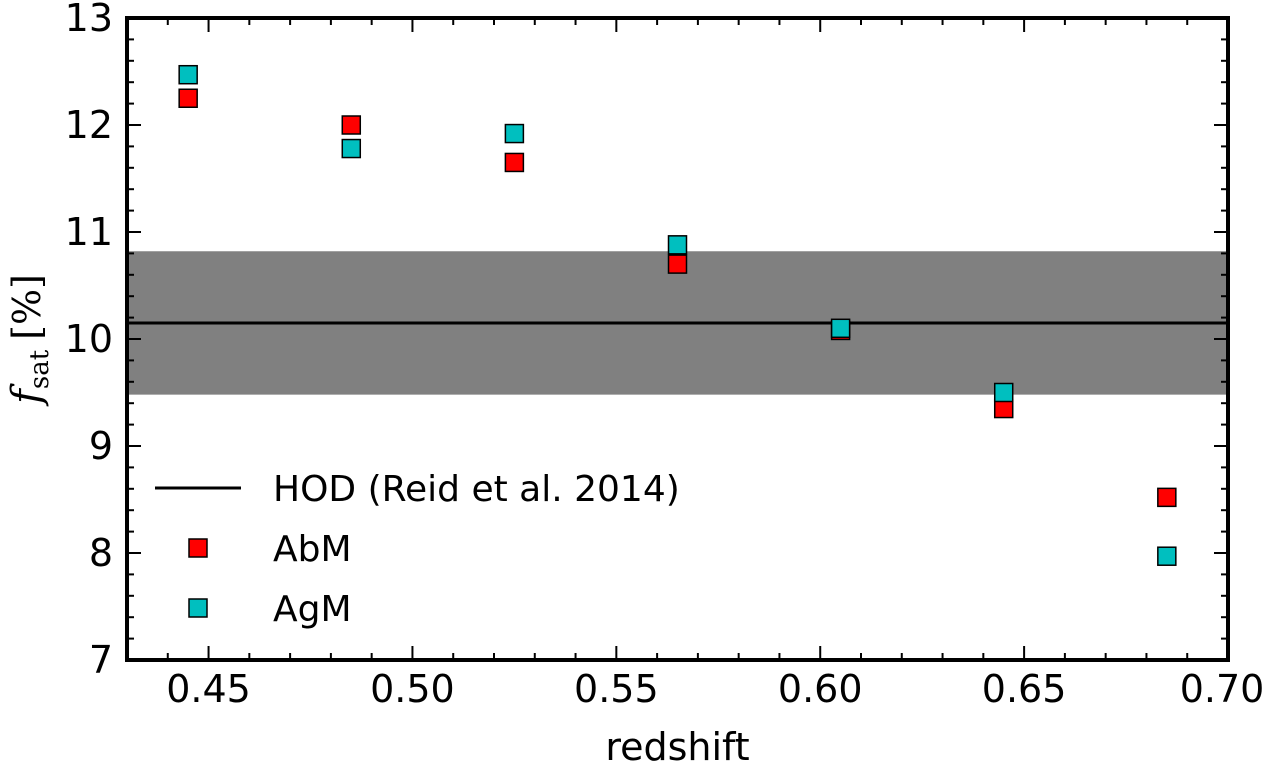  What do you see at coordinates (820, 689) in the screenshot?
I see `x-tick-label: 0.60` at bounding box center [820, 689].